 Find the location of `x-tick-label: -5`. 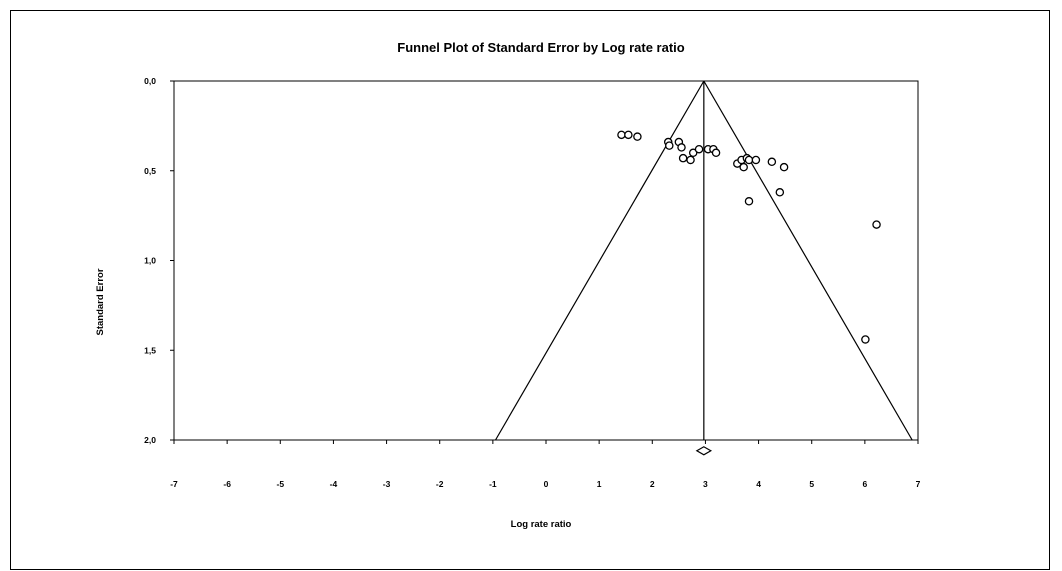

x-tick-label: -5 is located at coordinates (281, 484).